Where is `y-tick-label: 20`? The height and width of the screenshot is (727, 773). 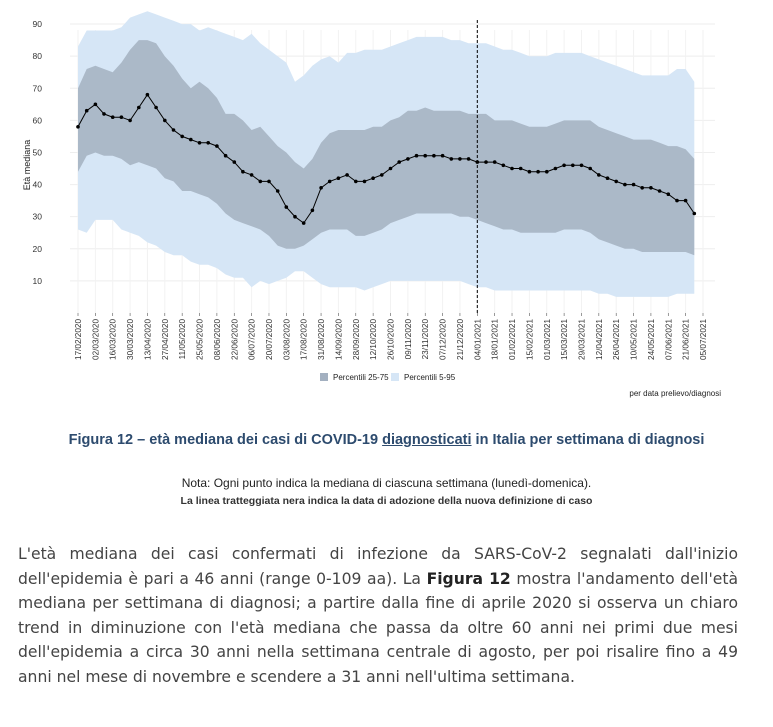
y-tick-label: 20 is located at coordinates (38, 249).